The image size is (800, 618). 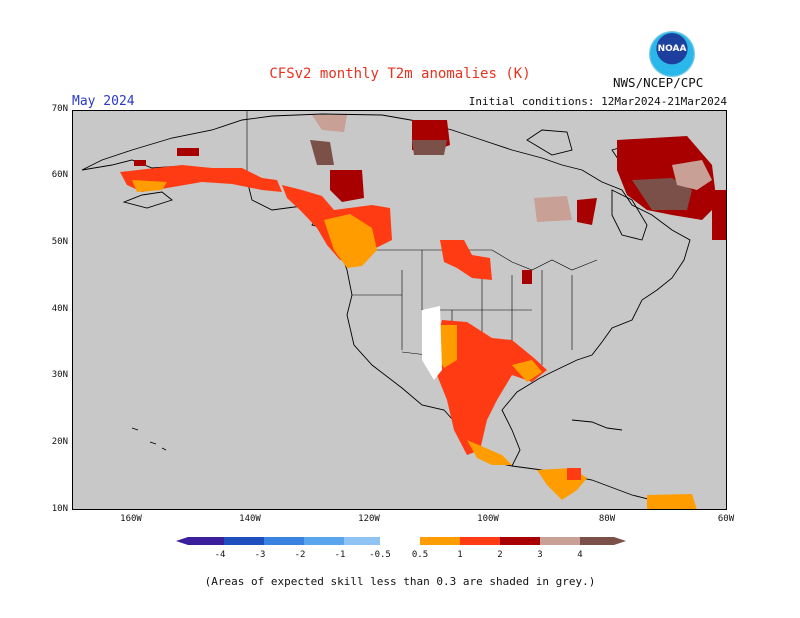 I want to click on colorbar-label: 4, so click(x=579, y=555).